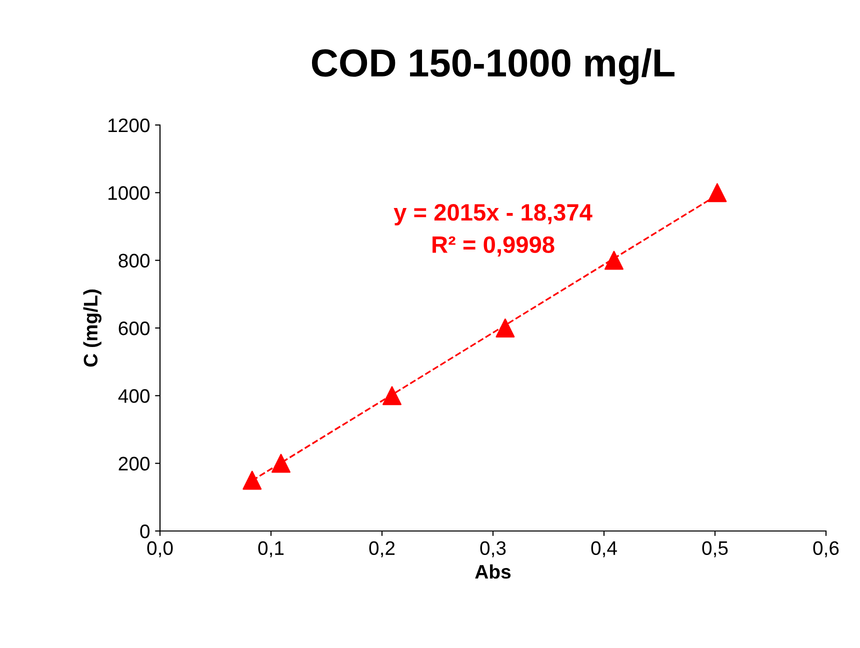  What do you see at coordinates (493, 230) in the screenshot?
I see `annotation: y = 2015x - 18,374 R² = 0,9998` at bounding box center [493, 230].